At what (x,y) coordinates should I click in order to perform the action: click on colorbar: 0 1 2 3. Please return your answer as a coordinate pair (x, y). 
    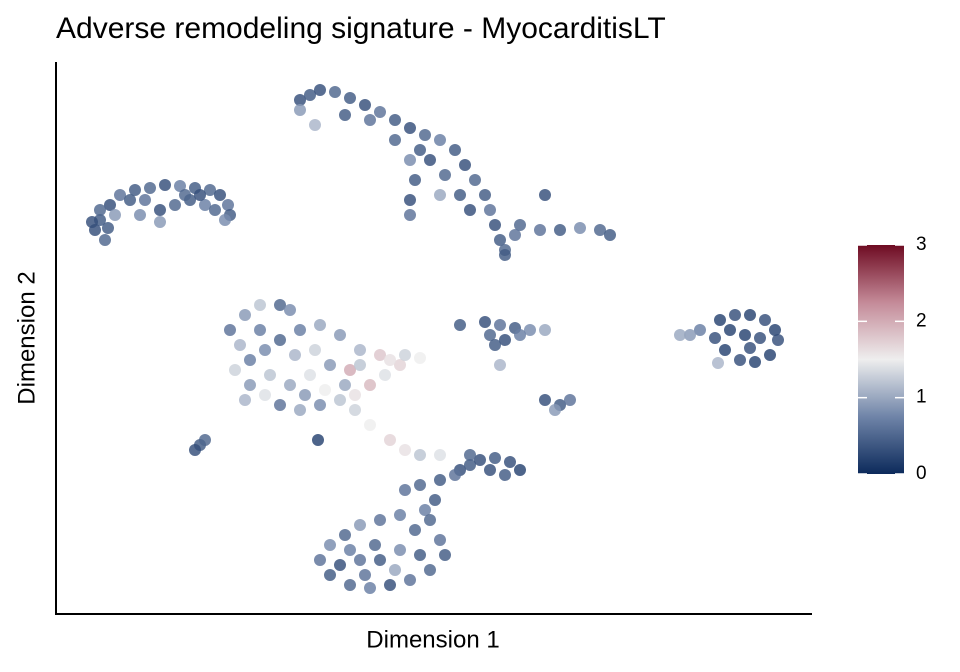
    Looking at the image, I should click on (892, 359).